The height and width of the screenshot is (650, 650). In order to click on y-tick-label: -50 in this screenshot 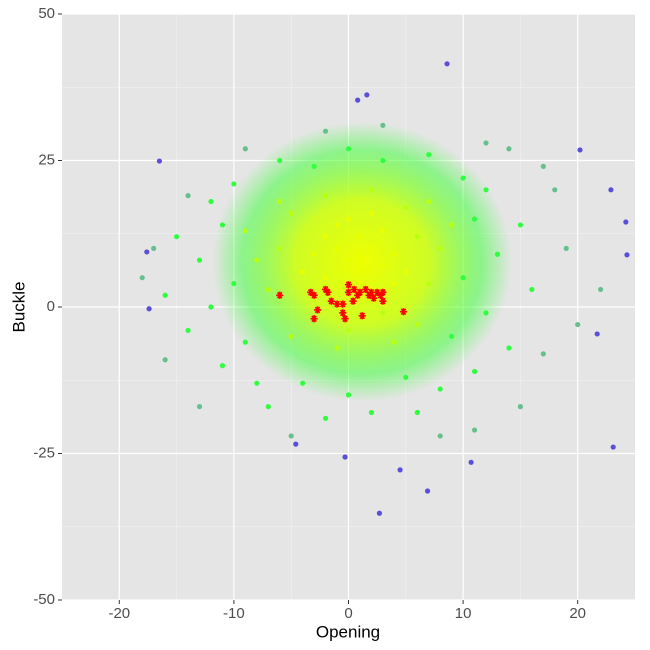, I will do `click(44, 599)`.